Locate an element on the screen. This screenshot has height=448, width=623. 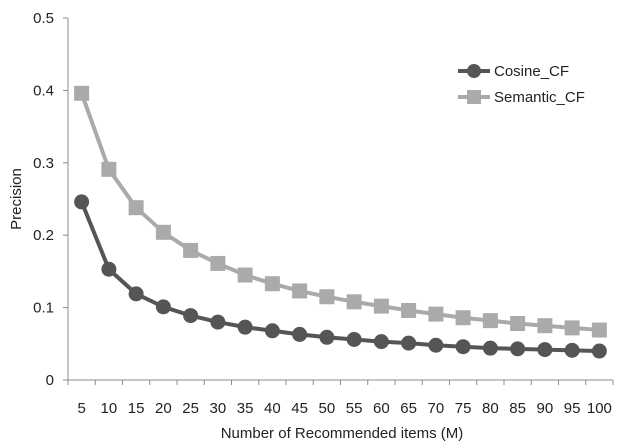
y-tick-label: 0.1 is located at coordinates (43, 308).